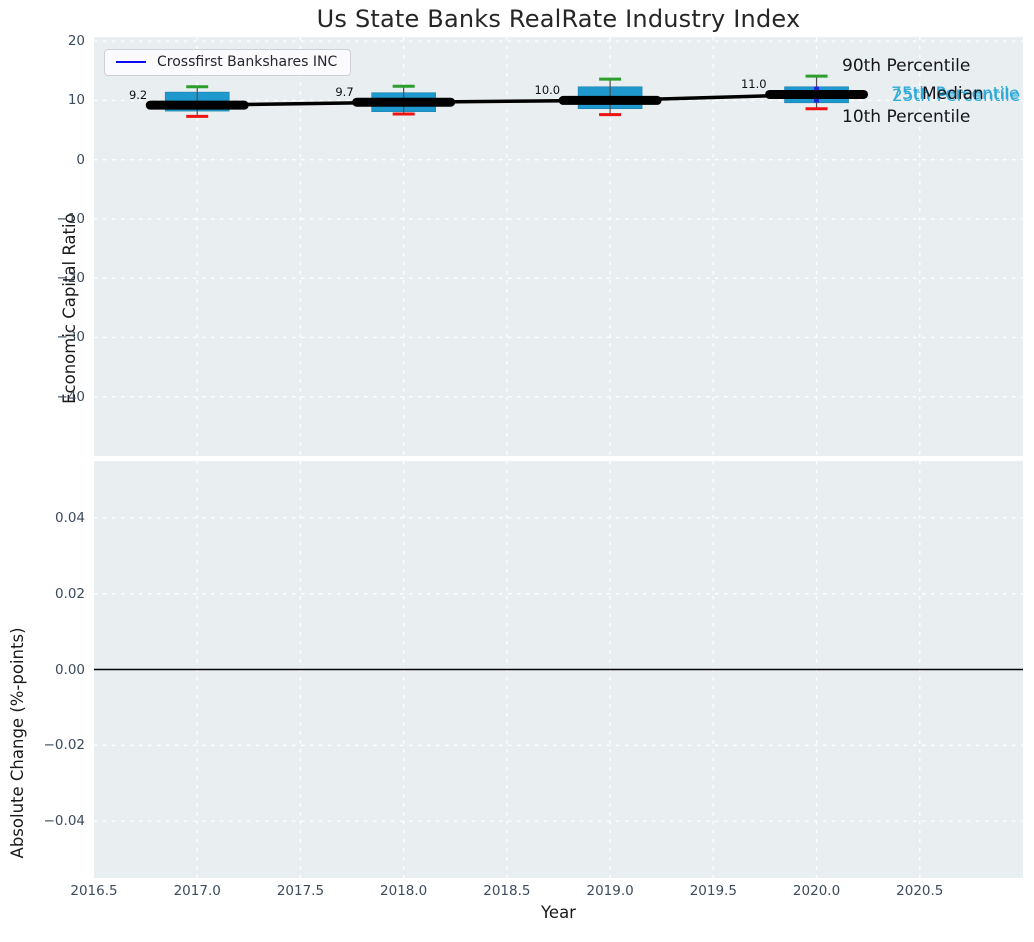 The height and width of the screenshot is (942, 1034). What do you see at coordinates (247, 62) in the screenshot?
I see `legend-label: Crossfirst Bankshares INC` at bounding box center [247, 62].